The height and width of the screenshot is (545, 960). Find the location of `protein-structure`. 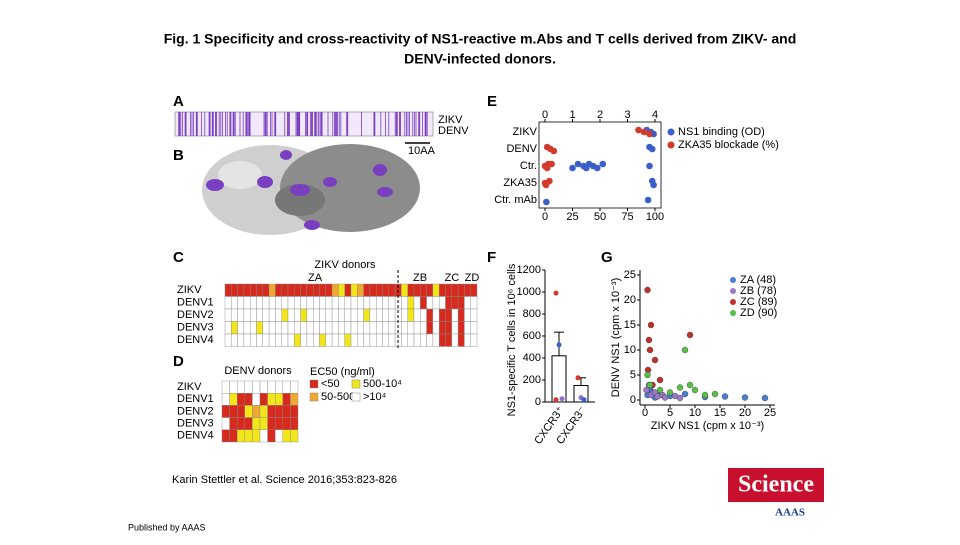

protein-structure is located at coordinates (311, 189).